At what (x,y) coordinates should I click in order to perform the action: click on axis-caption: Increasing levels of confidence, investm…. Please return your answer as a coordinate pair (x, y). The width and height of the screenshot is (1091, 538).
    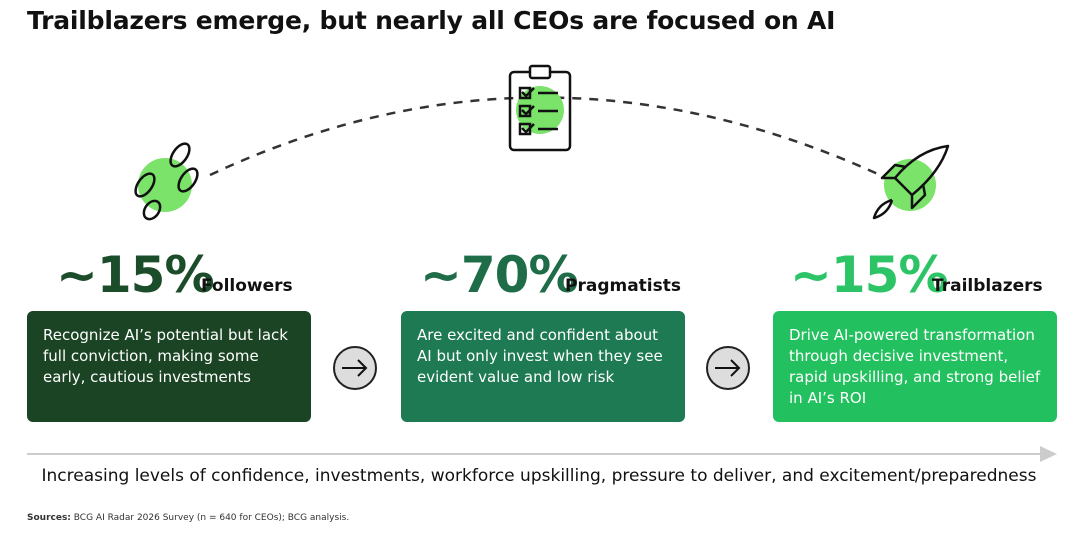
    Looking at the image, I should click on (539, 476).